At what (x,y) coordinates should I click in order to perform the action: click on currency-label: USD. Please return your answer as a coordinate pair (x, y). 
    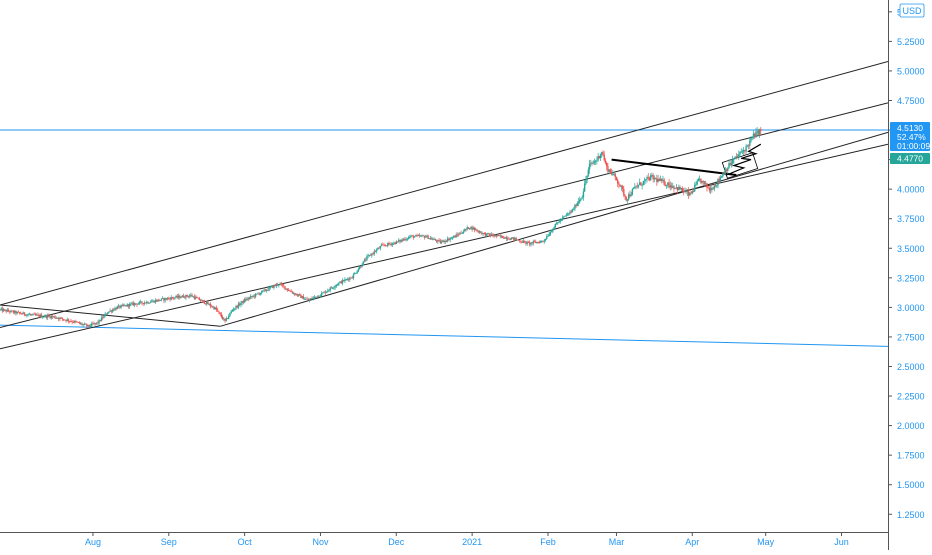
    Looking at the image, I should click on (912, 11).